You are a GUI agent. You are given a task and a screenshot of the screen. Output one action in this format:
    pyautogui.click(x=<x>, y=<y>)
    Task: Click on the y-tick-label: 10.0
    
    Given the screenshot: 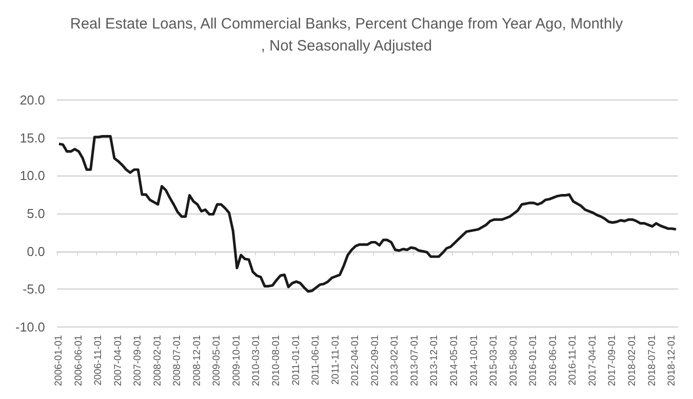 What is the action you would take?
    pyautogui.click(x=32, y=176)
    